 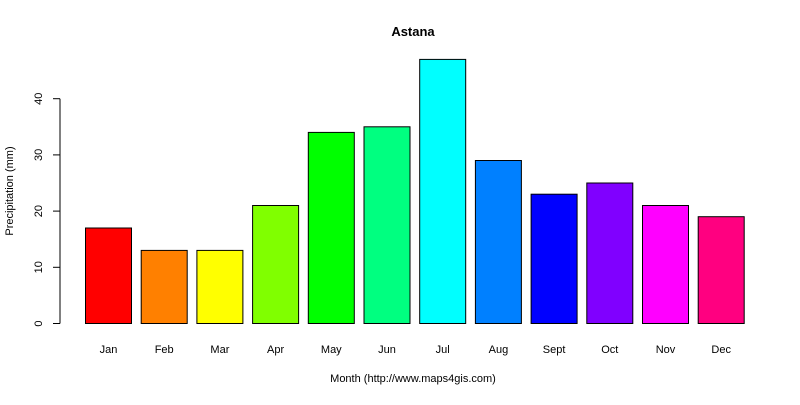 I want to click on x-tick-label-feb: Feb, so click(x=164, y=350).